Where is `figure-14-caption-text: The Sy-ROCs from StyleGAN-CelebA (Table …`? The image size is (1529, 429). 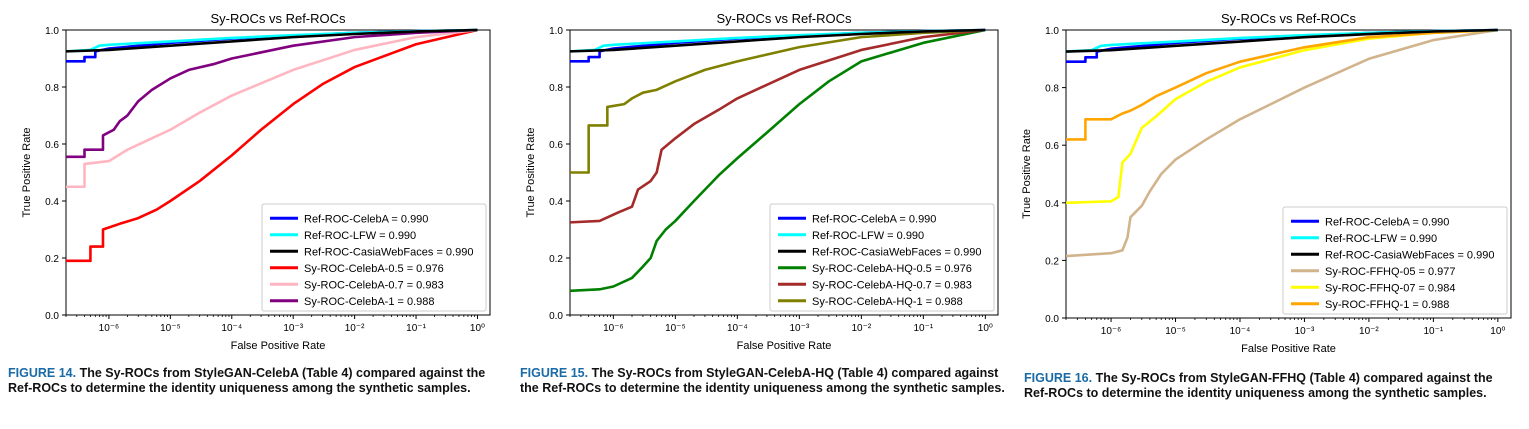
figure-14-caption-text: The Sy-ROCs from StyleGAN-CelebA (Table … is located at coordinates (247, 380).